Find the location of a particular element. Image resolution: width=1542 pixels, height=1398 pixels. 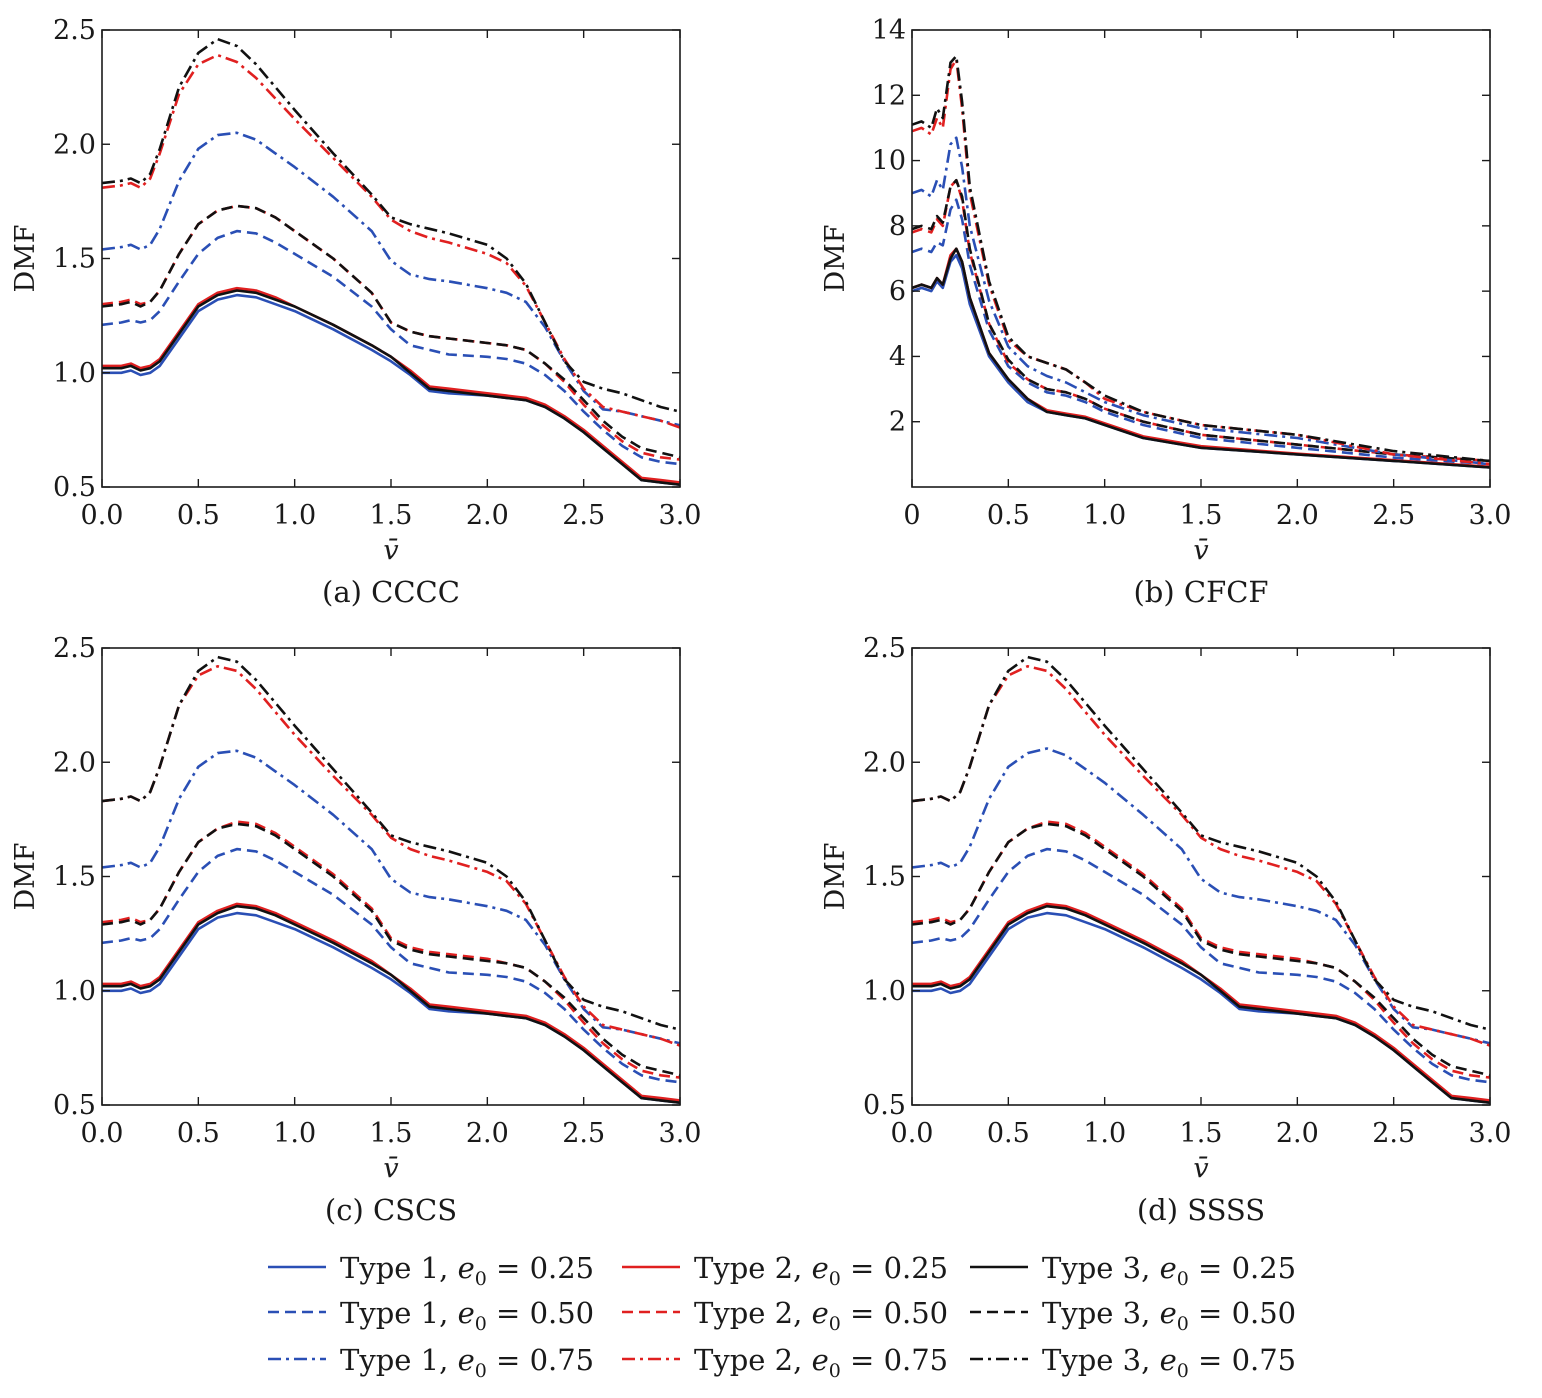

x-tick-label: 0 is located at coordinates (911, 515).